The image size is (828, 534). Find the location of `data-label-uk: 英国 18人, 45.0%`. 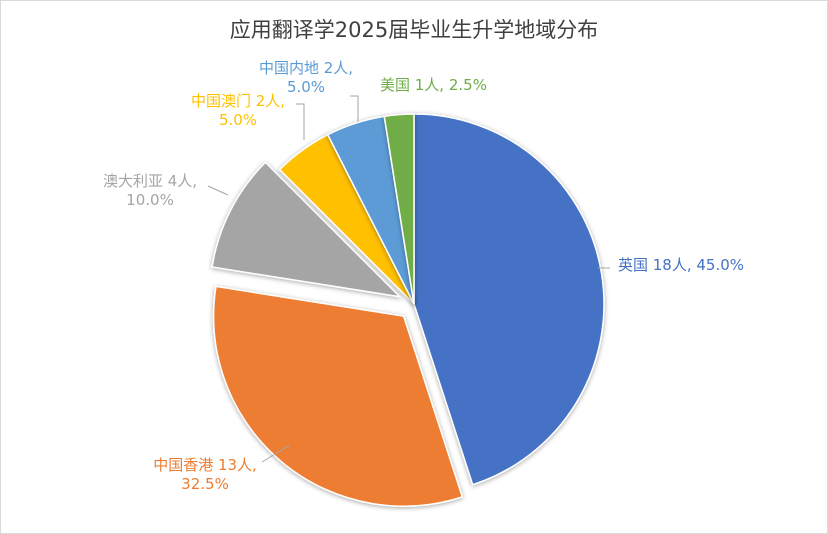

data-label-uk: 英国 18人, 45.0% is located at coordinates (681, 265).